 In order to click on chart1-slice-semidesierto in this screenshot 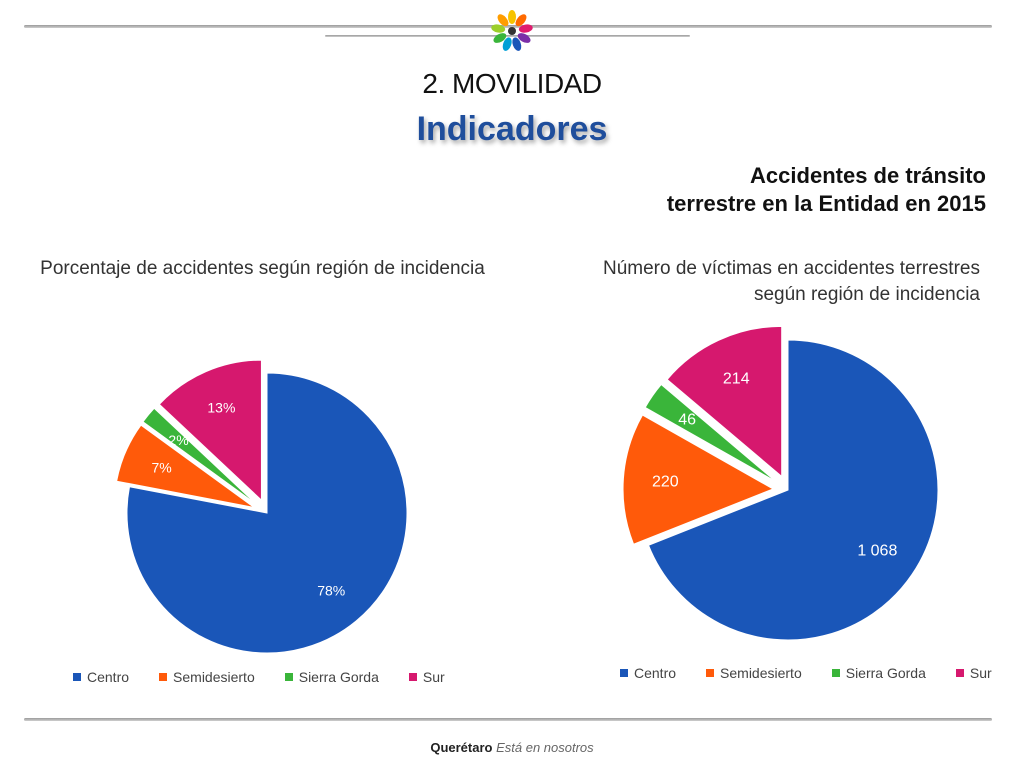, I will do `click(185, 466)`.